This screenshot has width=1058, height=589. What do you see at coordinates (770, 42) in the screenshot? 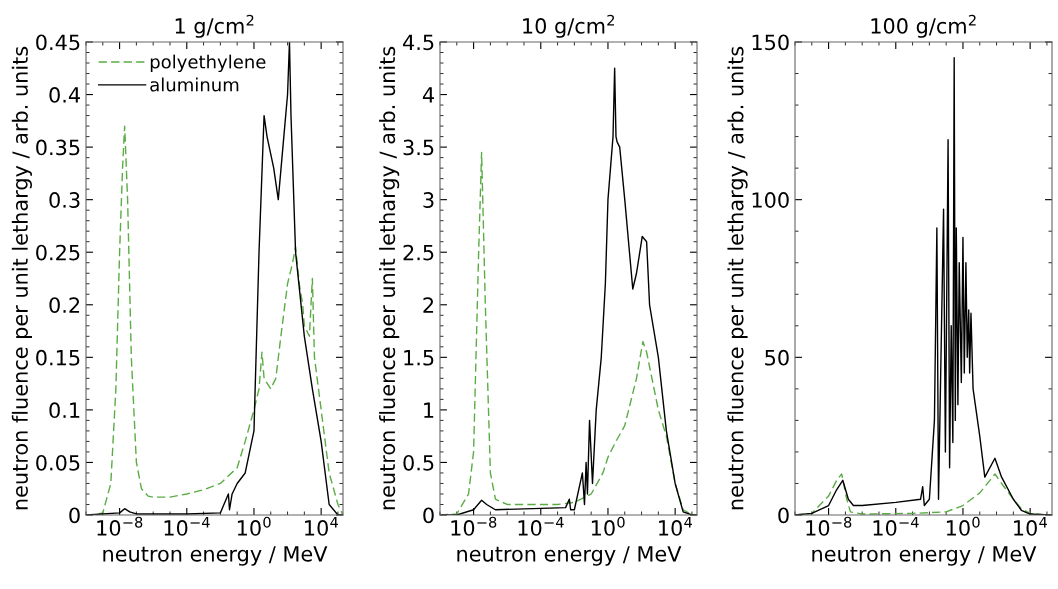
I see `y-tick-label: 150` at bounding box center [770, 42].